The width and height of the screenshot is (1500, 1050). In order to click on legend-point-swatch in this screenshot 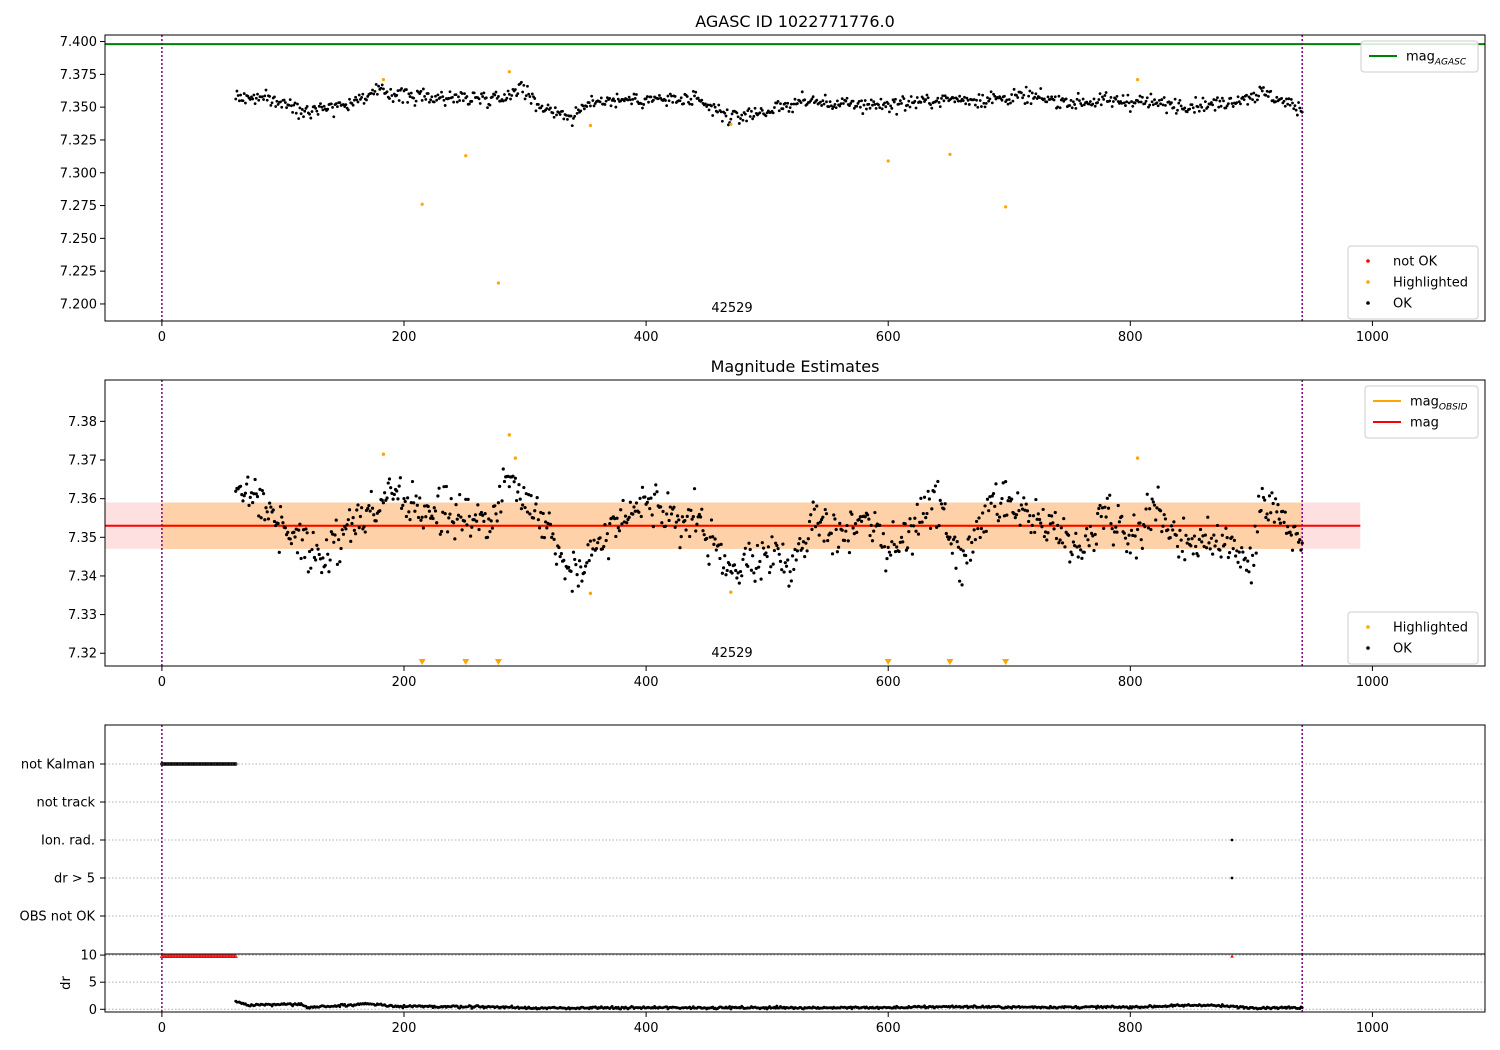, I will do `click(1368, 627)`.